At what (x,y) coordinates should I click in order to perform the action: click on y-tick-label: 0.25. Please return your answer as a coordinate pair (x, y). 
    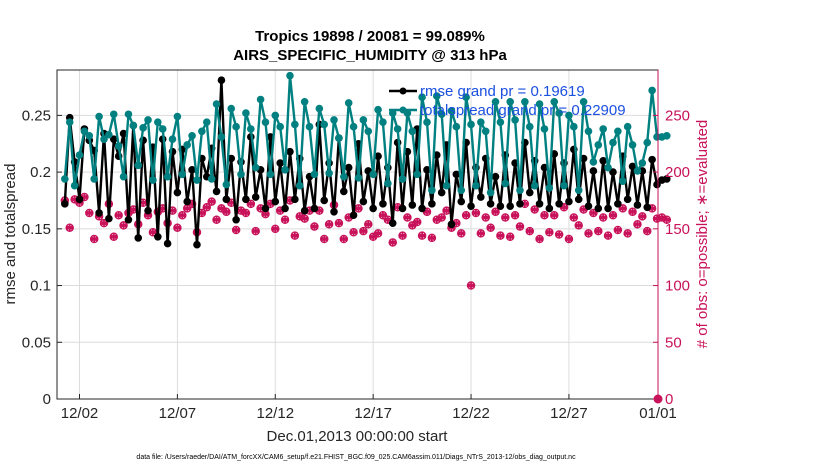
    Looking at the image, I should click on (36, 115).